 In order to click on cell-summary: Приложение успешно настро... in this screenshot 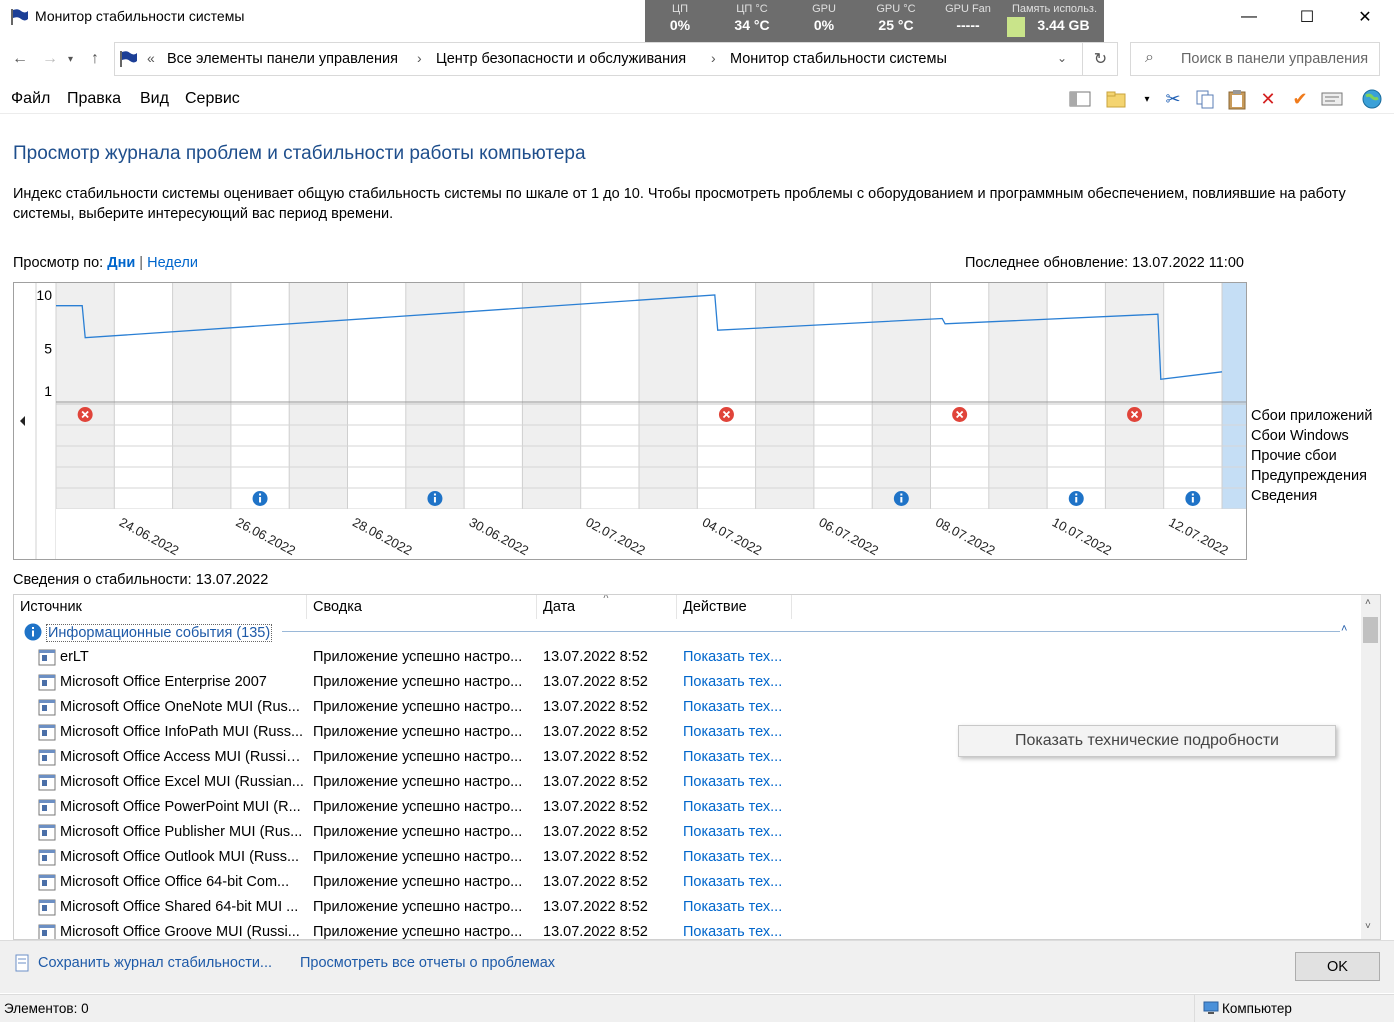, I will do `click(418, 857)`.